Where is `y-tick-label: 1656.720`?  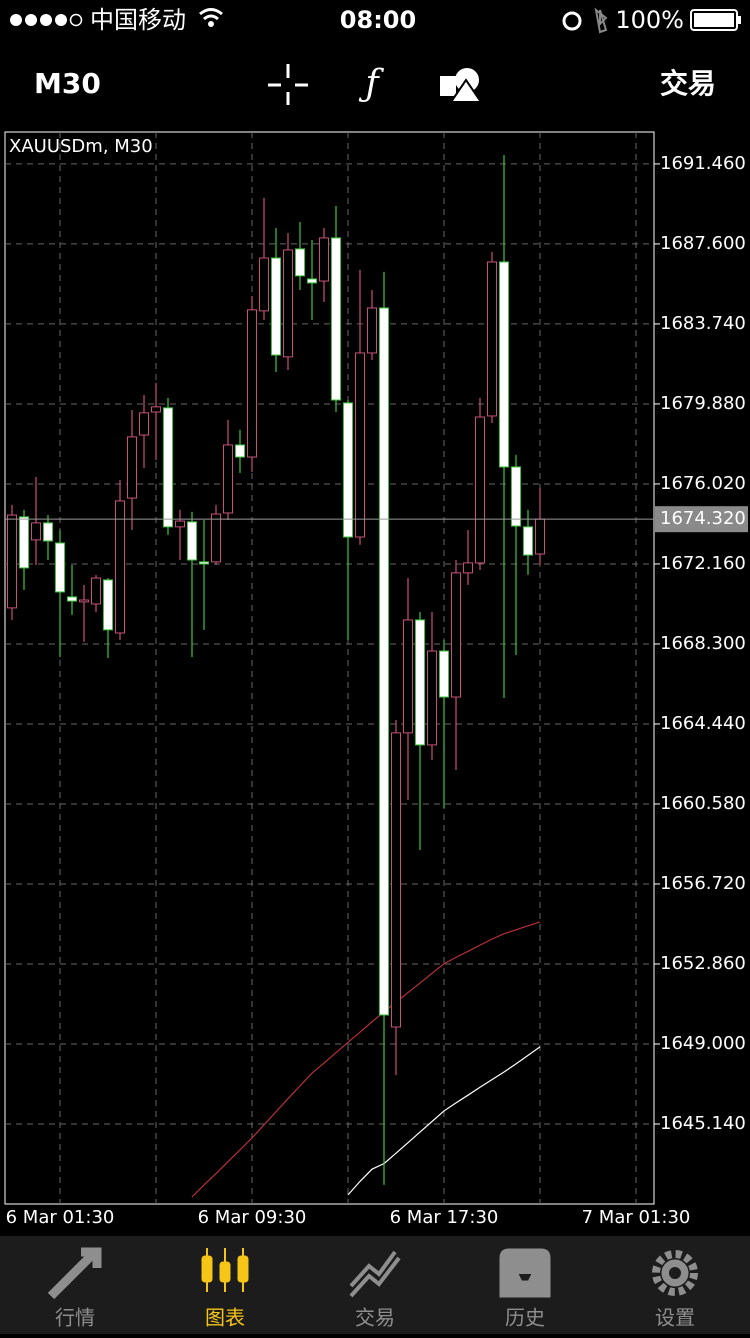 y-tick-label: 1656.720 is located at coordinates (703, 883).